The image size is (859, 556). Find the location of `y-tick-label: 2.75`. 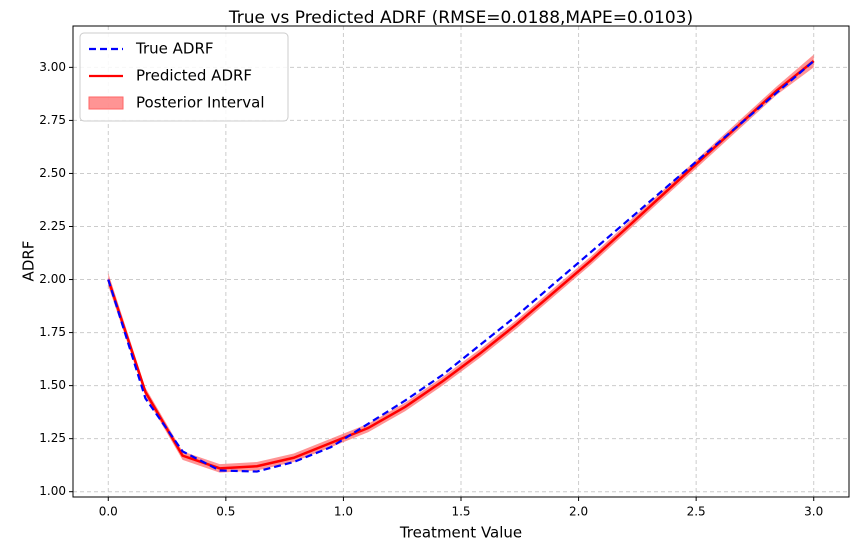

y-tick-label: 2.75 is located at coordinates (52, 120).